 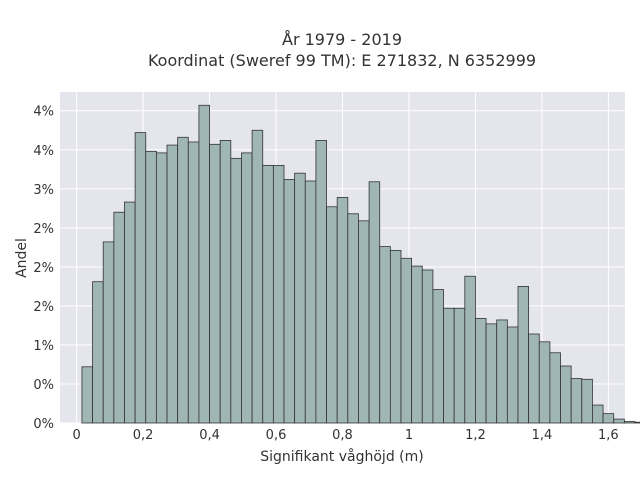 What do you see at coordinates (475, 435) in the screenshot?
I see `x-tick-label: 1,2` at bounding box center [475, 435].